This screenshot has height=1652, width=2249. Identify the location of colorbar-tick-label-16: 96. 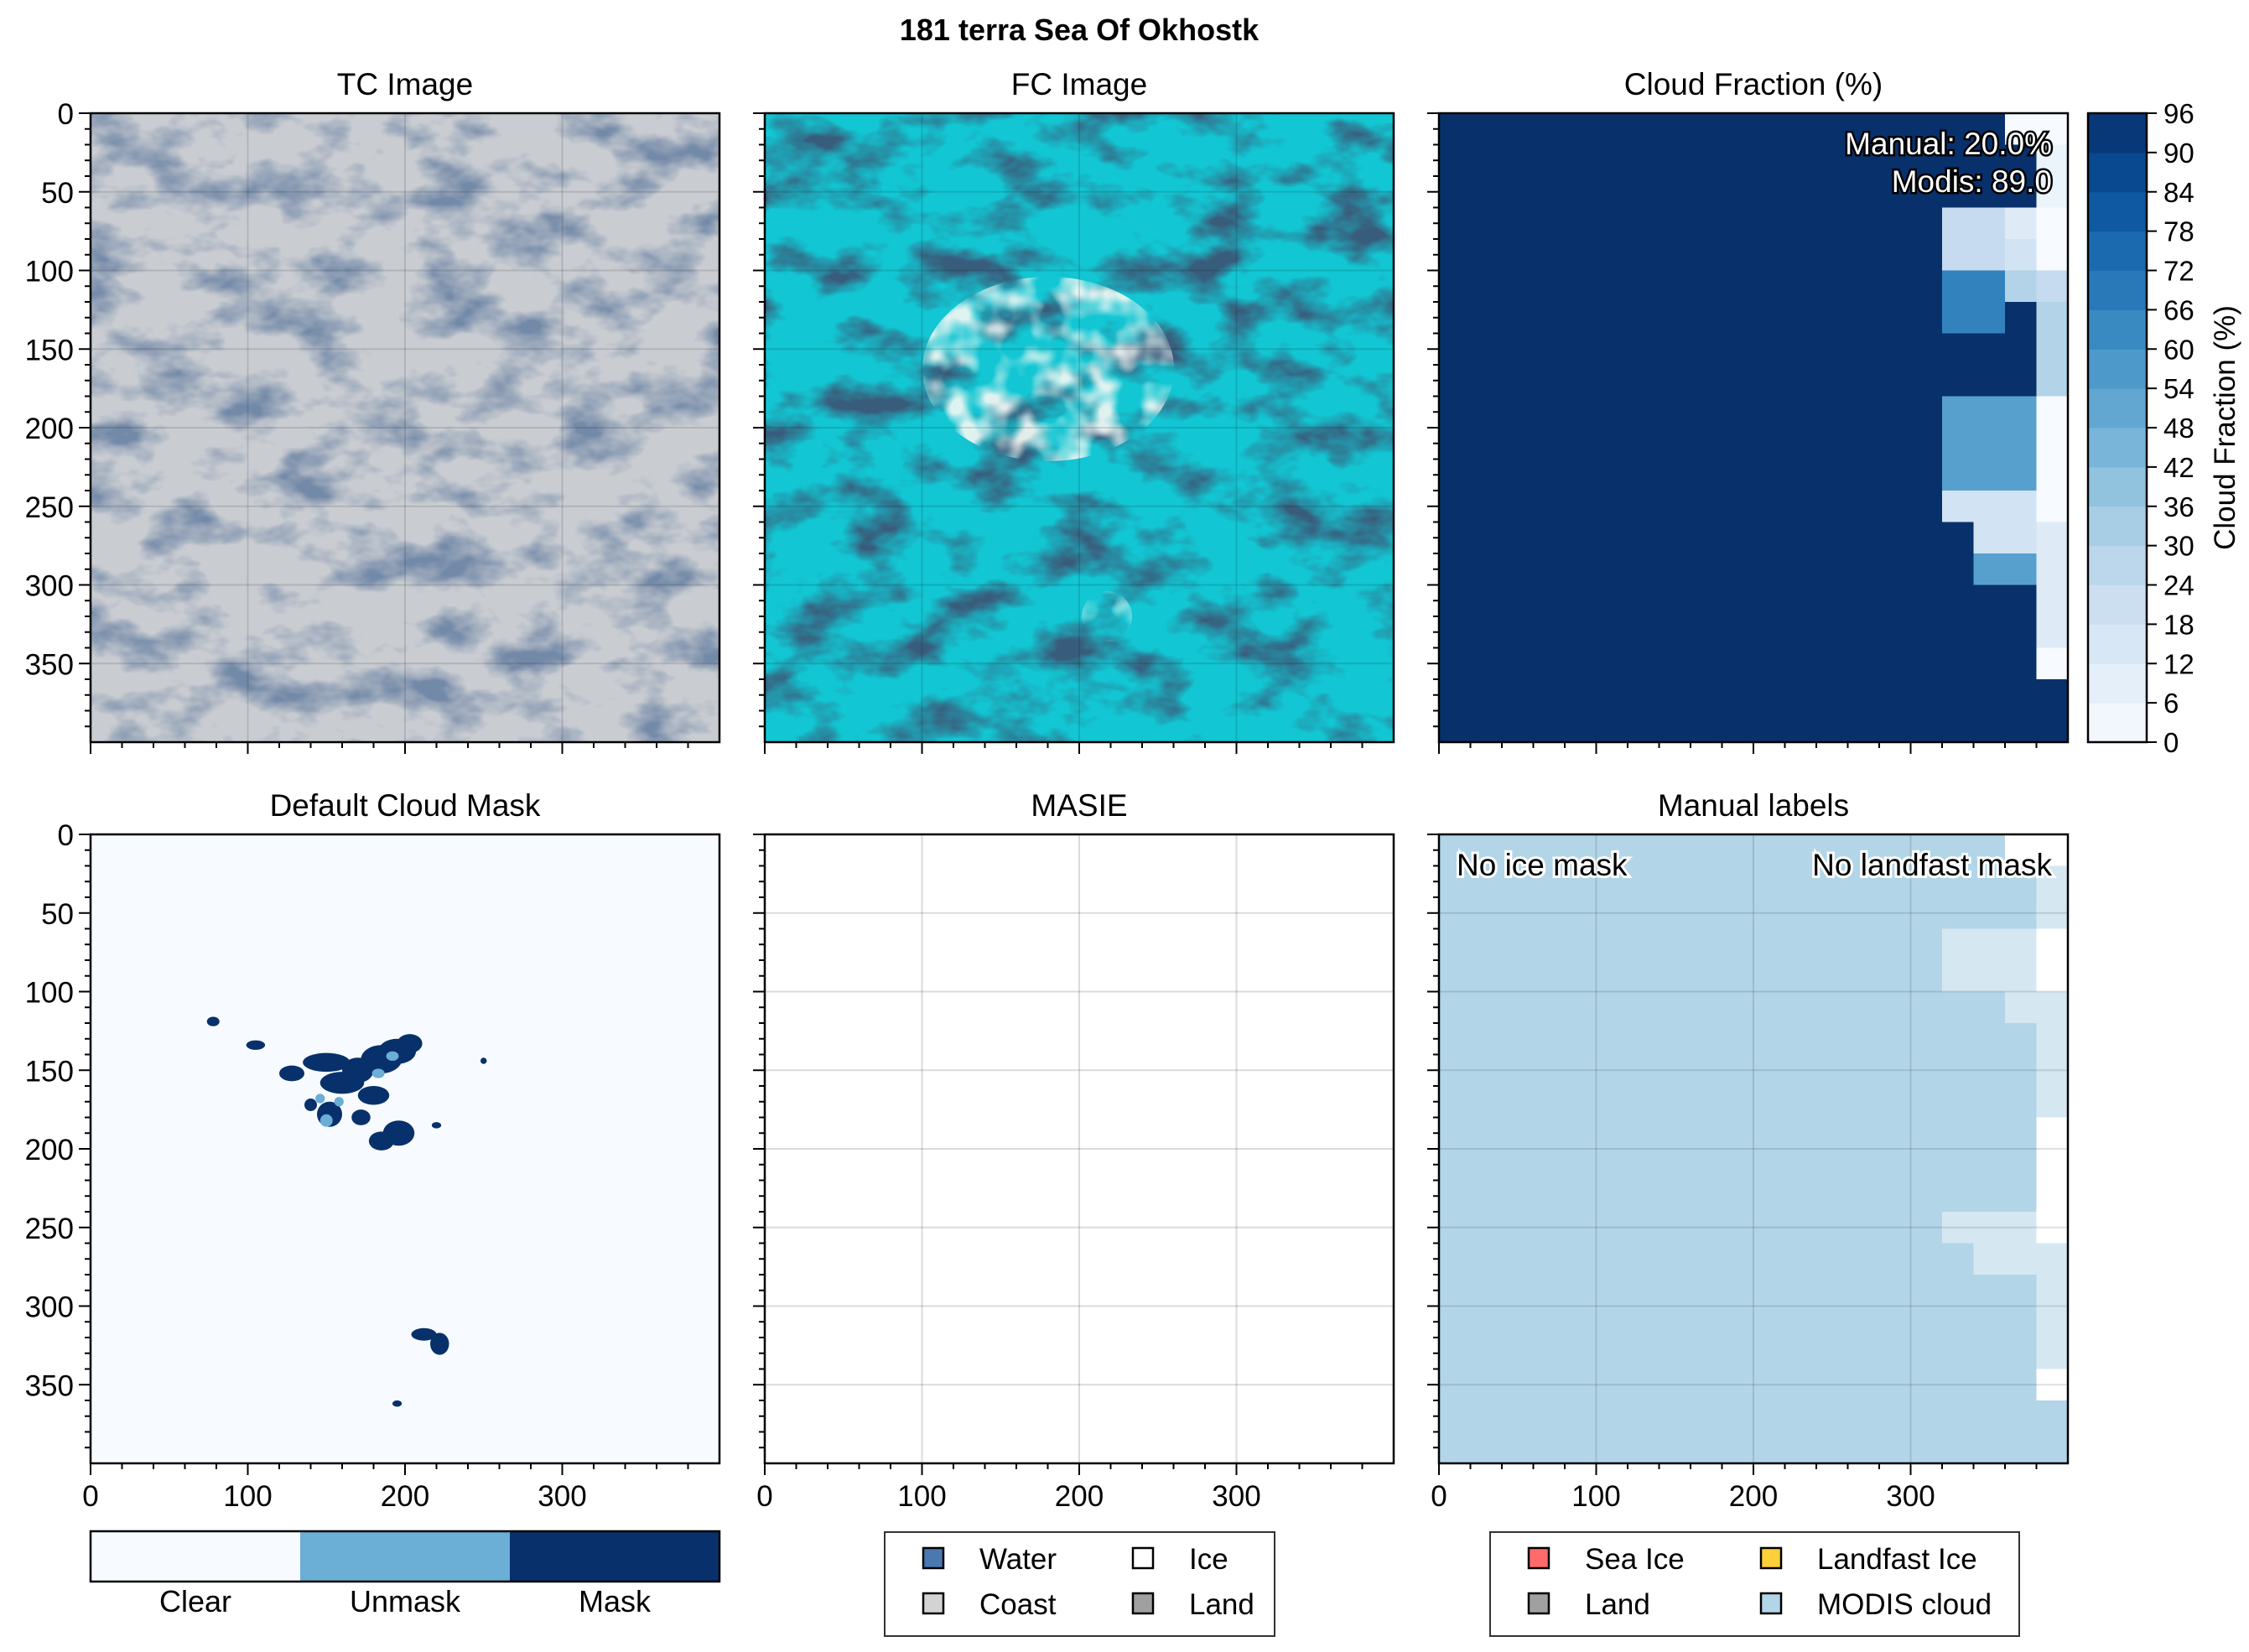
(2178, 113).